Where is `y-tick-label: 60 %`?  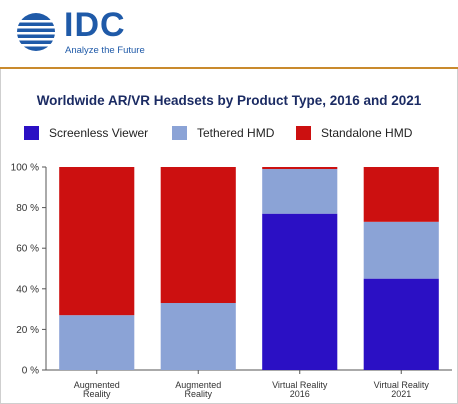
y-tick-label: 60 % is located at coordinates (27, 249).